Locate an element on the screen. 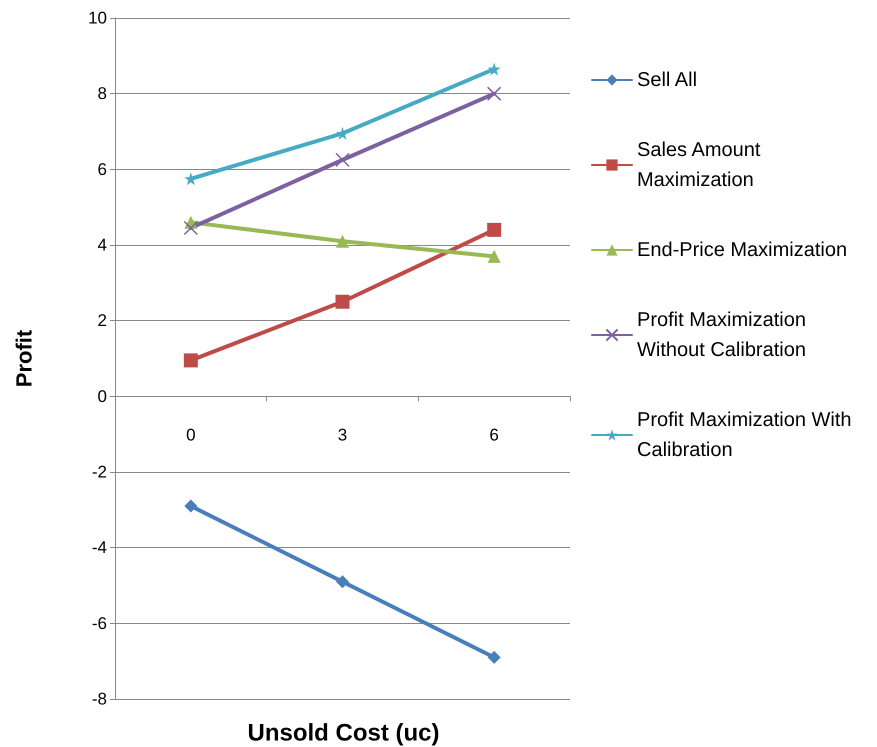 This screenshot has width=877, height=747. y-tick-label: -8 is located at coordinates (99, 699).